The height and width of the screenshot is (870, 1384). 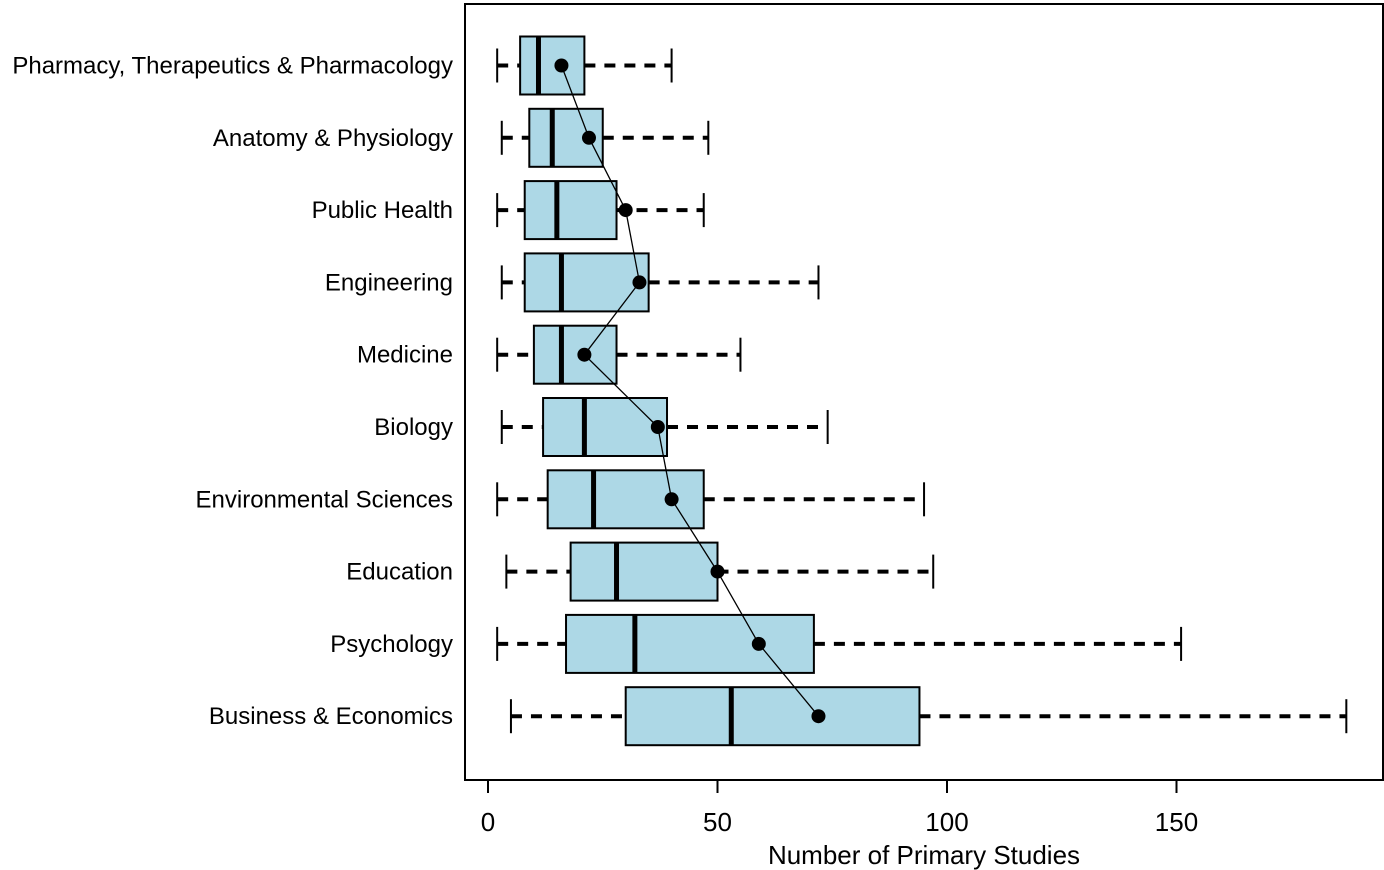 What do you see at coordinates (839, 643) in the screenshot?
I see `boxplot-row-psychology` at bounding box center [839, 643].